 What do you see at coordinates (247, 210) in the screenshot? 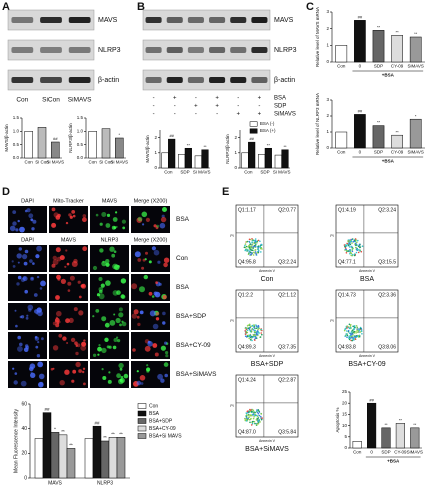
I see `quadrant-label: Q1:1.17` at bounding box center [247, 210].